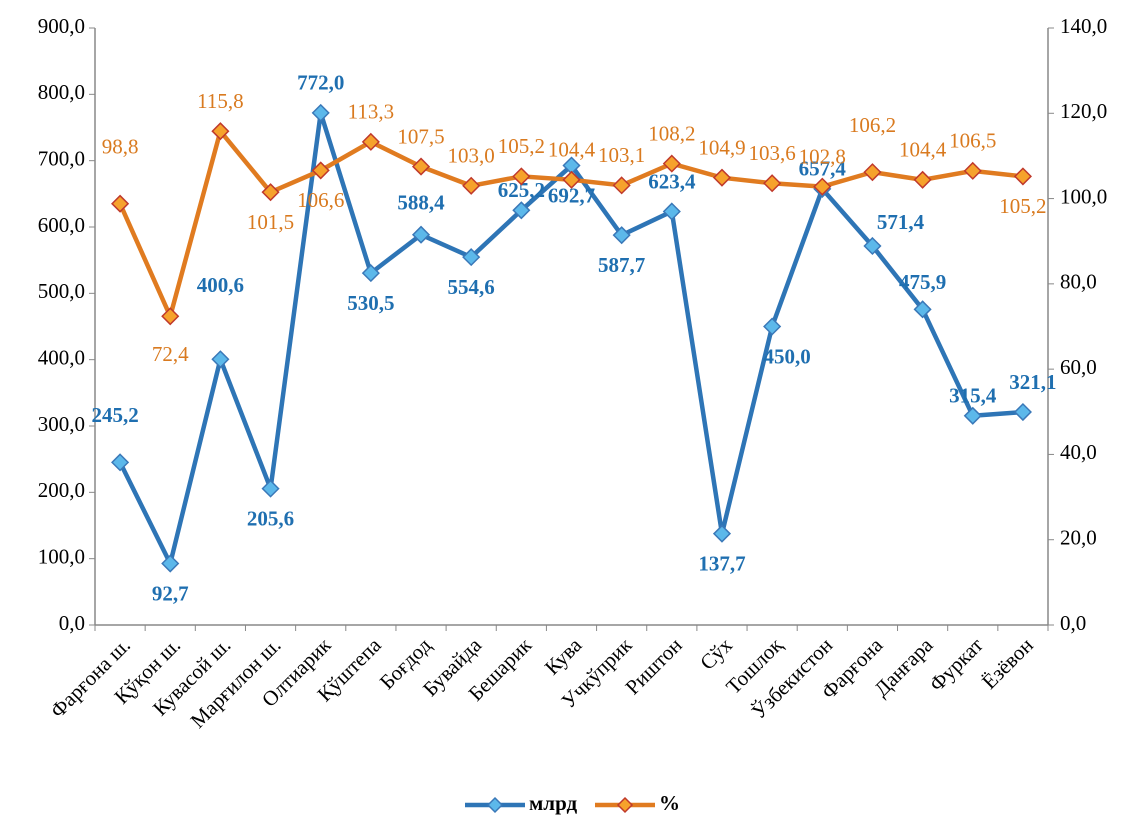 The height and width of the screenshot is (818, 1132). Describe the element at coordinates (270, 518) in the screenshot. I see `data-label: 205,6` at that location.